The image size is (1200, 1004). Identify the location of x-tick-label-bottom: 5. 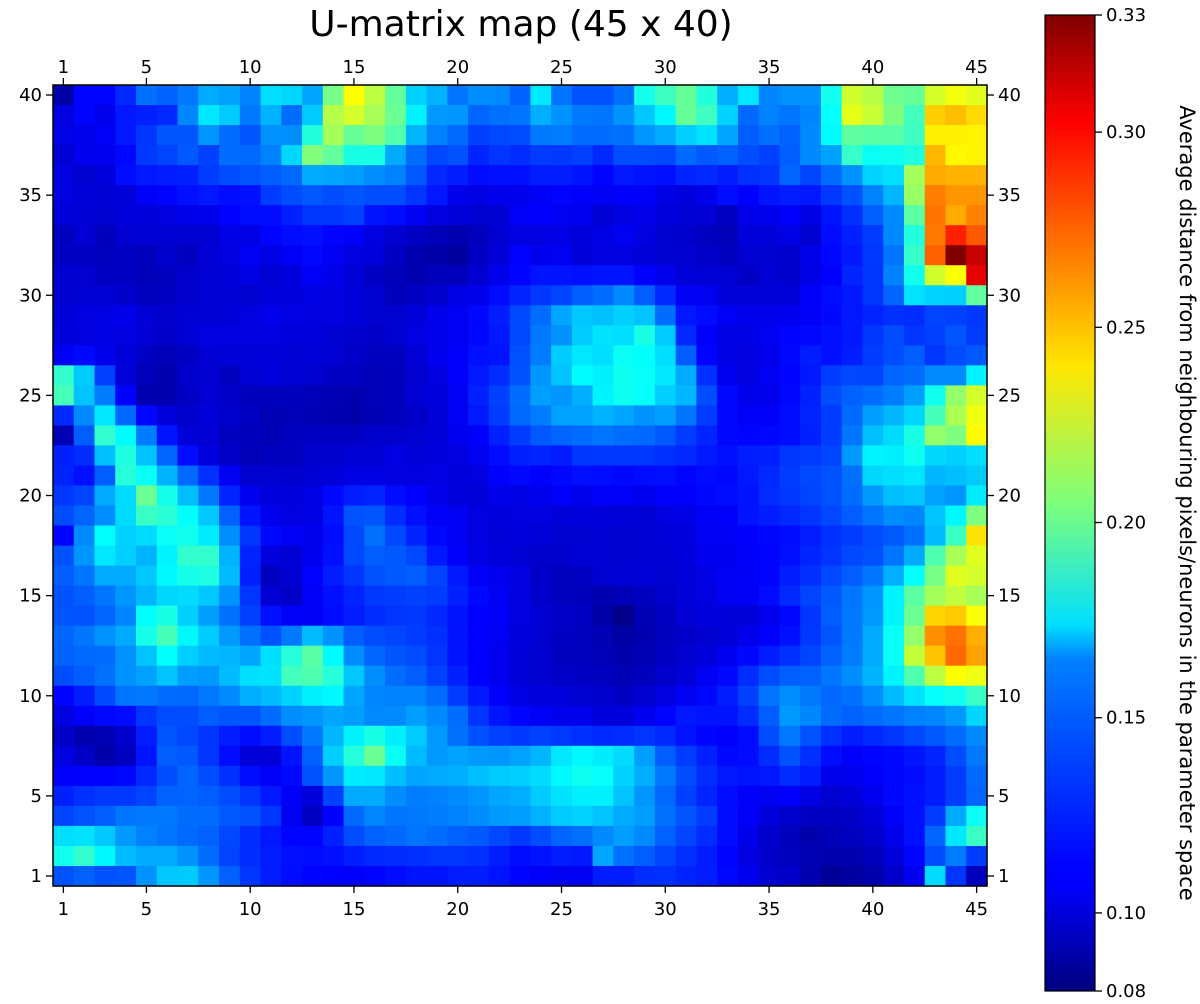
(146, 909).